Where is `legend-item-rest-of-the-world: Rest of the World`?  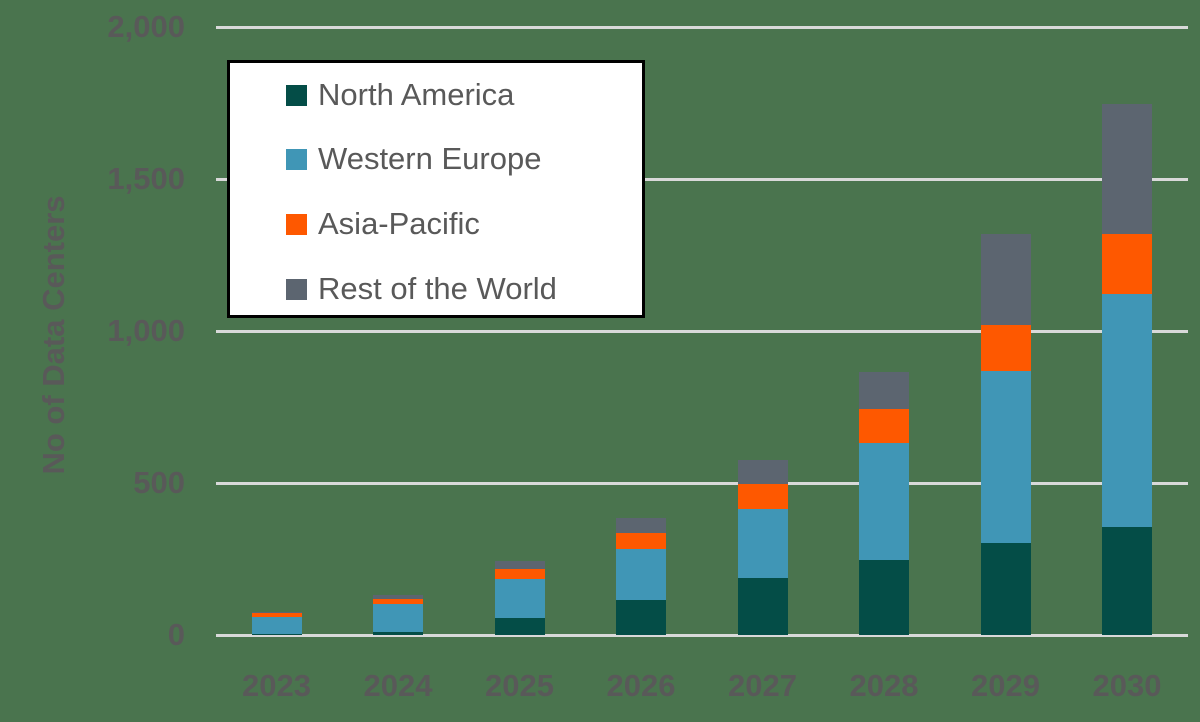
legend-item-rest-of-the-world: Rest of the World is located at coordinates (421, 289).